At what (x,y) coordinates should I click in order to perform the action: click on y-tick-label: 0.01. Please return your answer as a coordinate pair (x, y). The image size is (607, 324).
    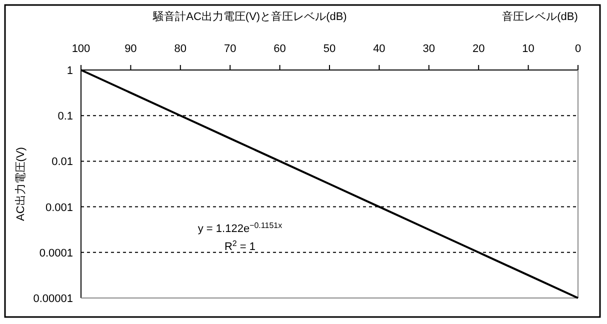
    Looking at the image, I should click on (62, 162).